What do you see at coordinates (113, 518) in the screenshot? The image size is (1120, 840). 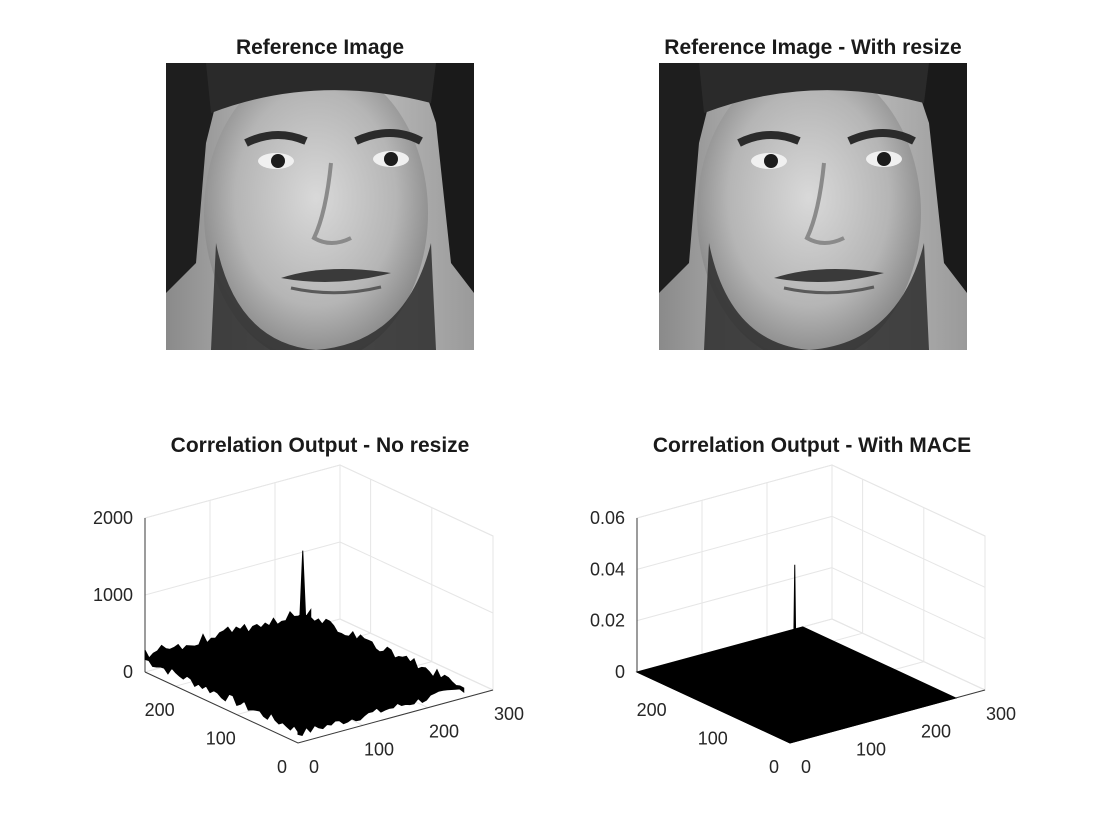 I see `z-tick-label: 2000` at bounding box center [113, 518].